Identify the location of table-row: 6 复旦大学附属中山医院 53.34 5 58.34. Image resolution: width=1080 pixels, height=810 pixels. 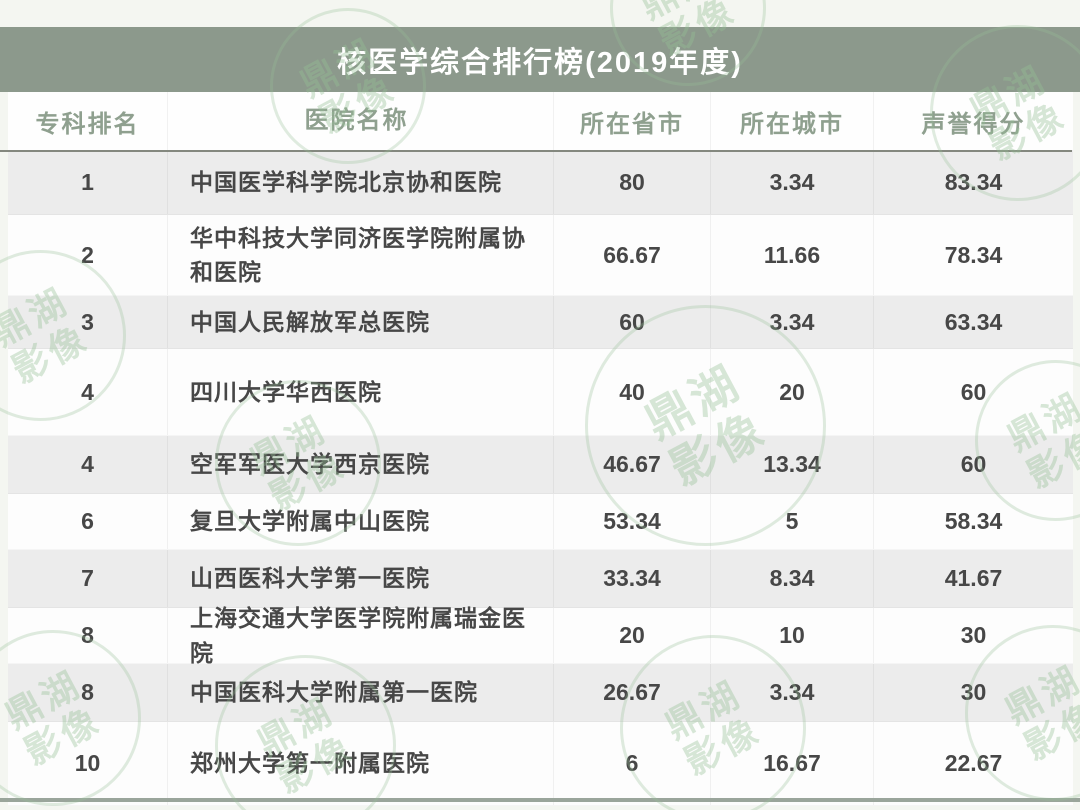
(540, 522).